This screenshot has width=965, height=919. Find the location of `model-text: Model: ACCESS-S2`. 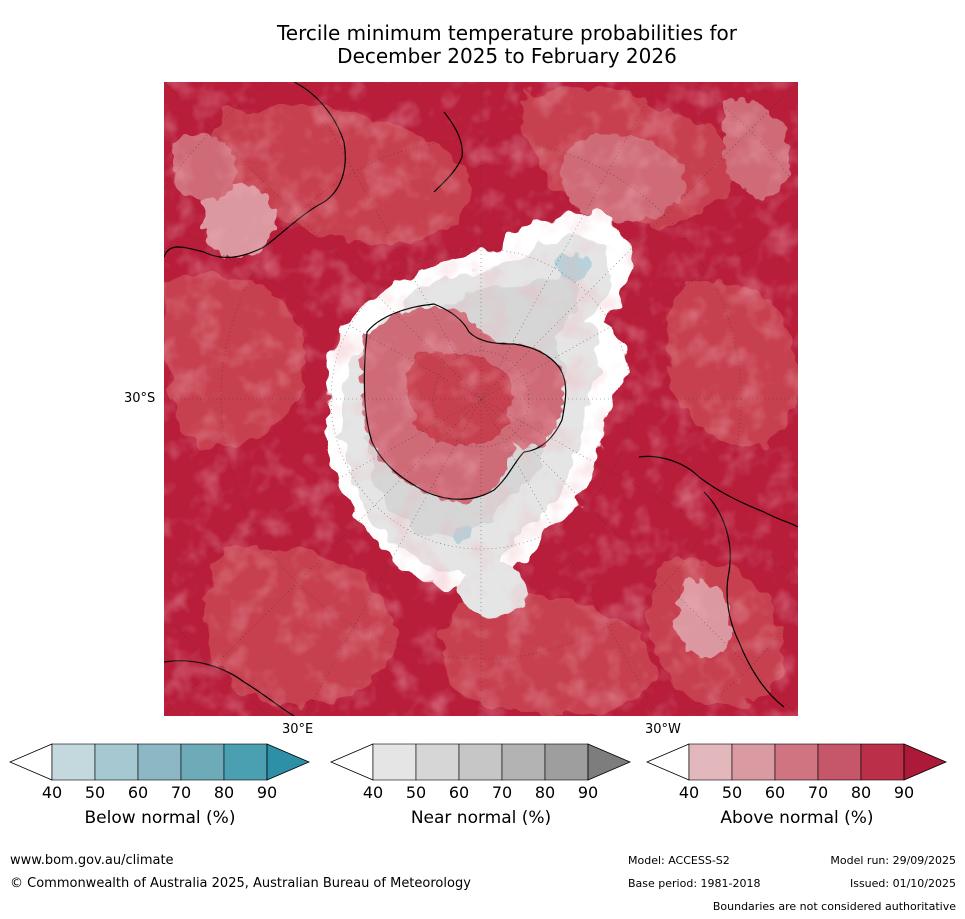

model-text: Model: ACCESS-S2 is located at coordinates (679, 860).